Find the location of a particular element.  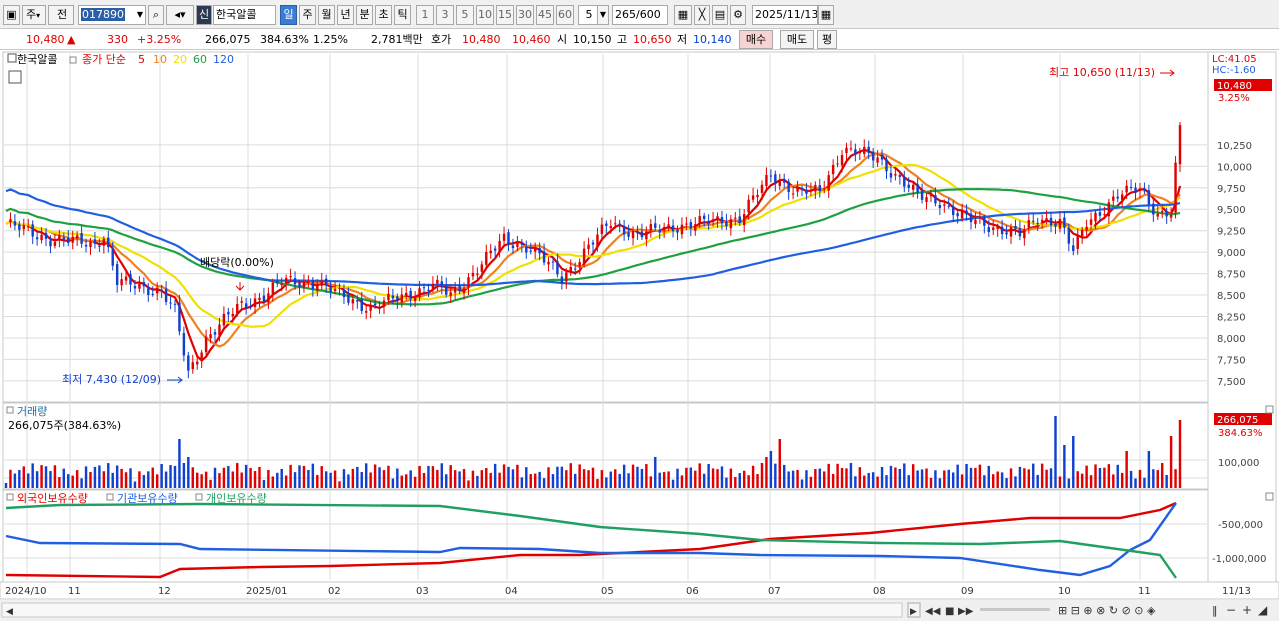

chart-tools-icon: ▦ is located at coordinates (683, 15).